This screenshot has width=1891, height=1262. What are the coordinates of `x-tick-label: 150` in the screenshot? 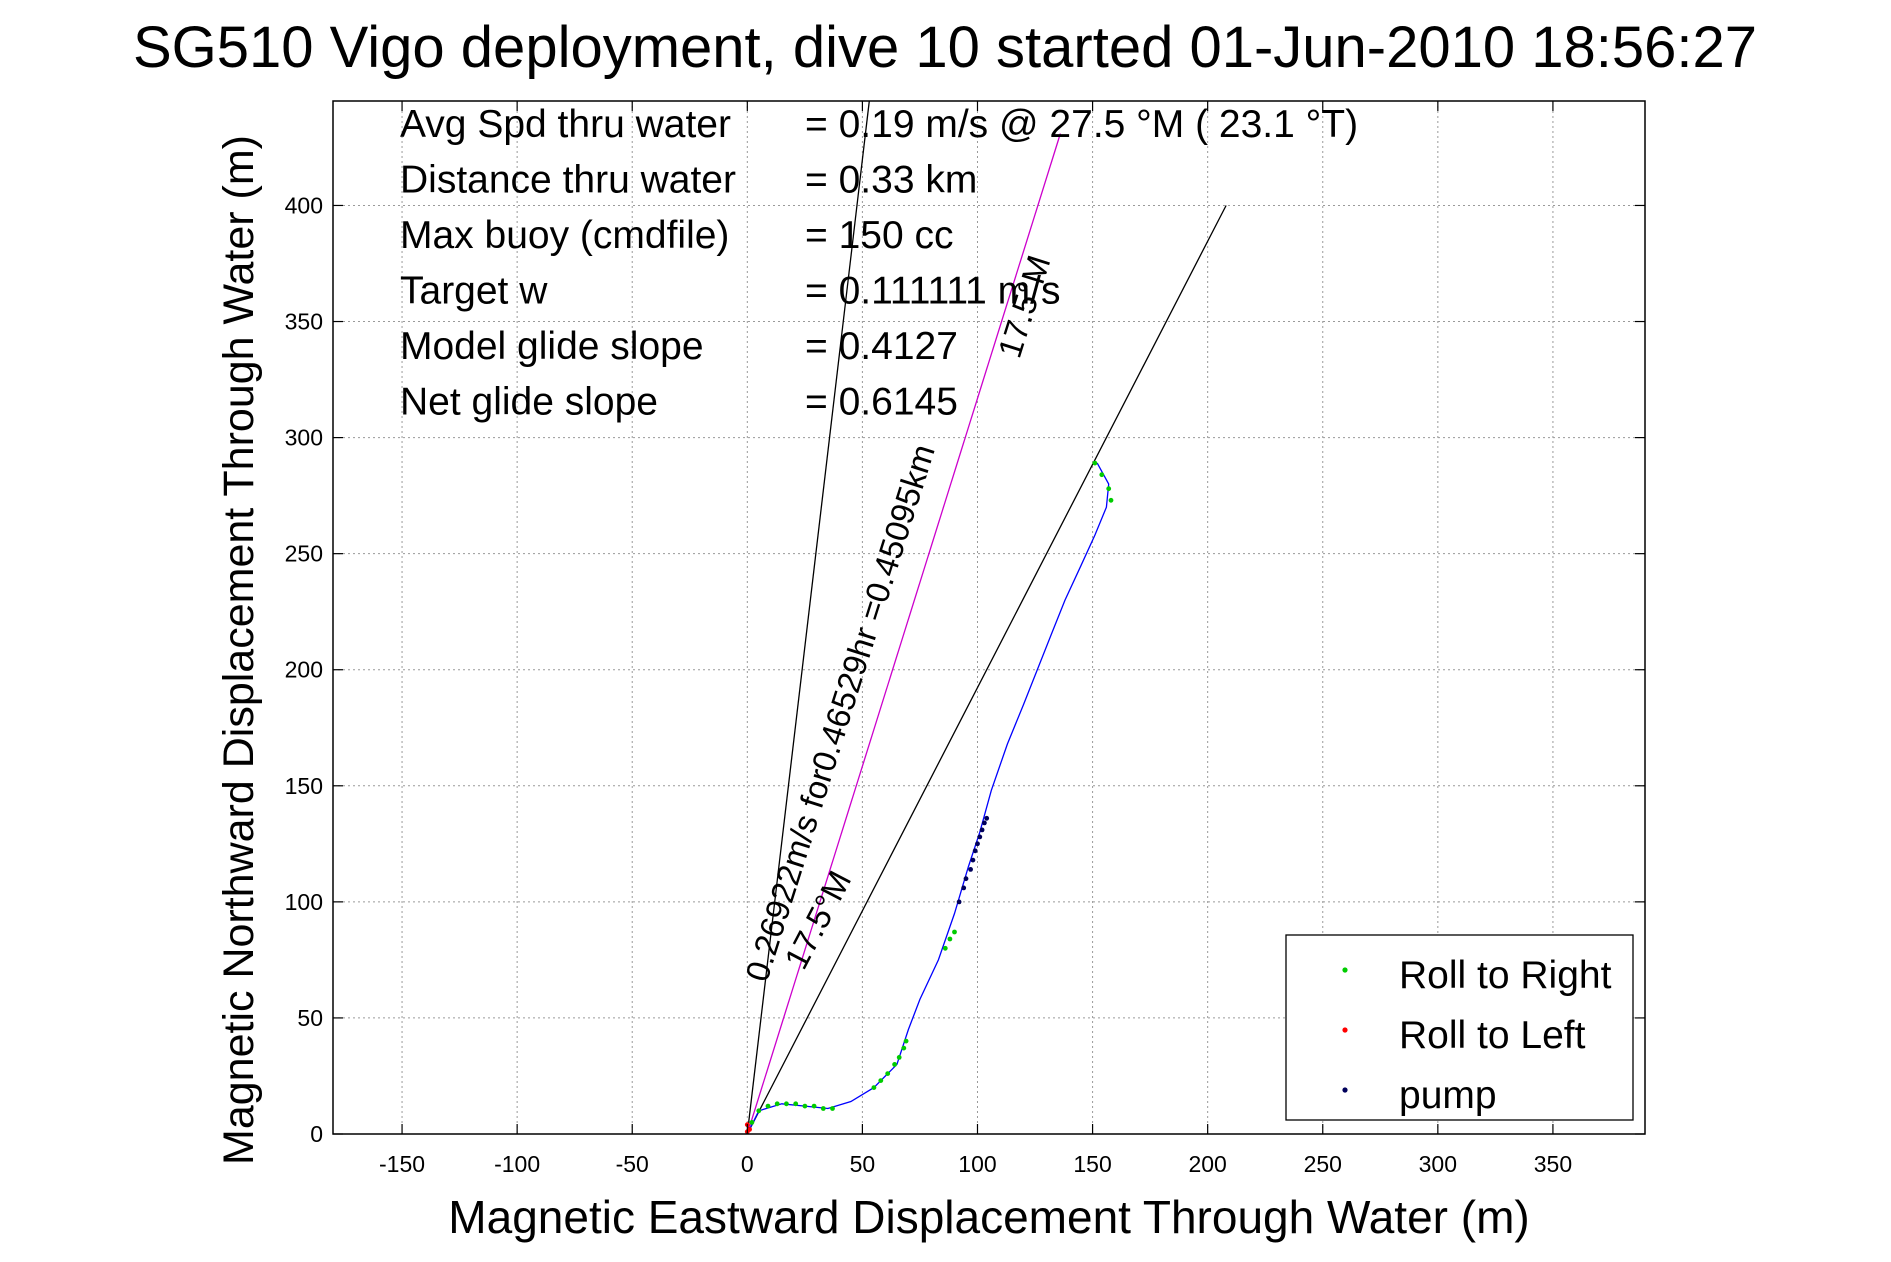 It's located at (1092, 1164).